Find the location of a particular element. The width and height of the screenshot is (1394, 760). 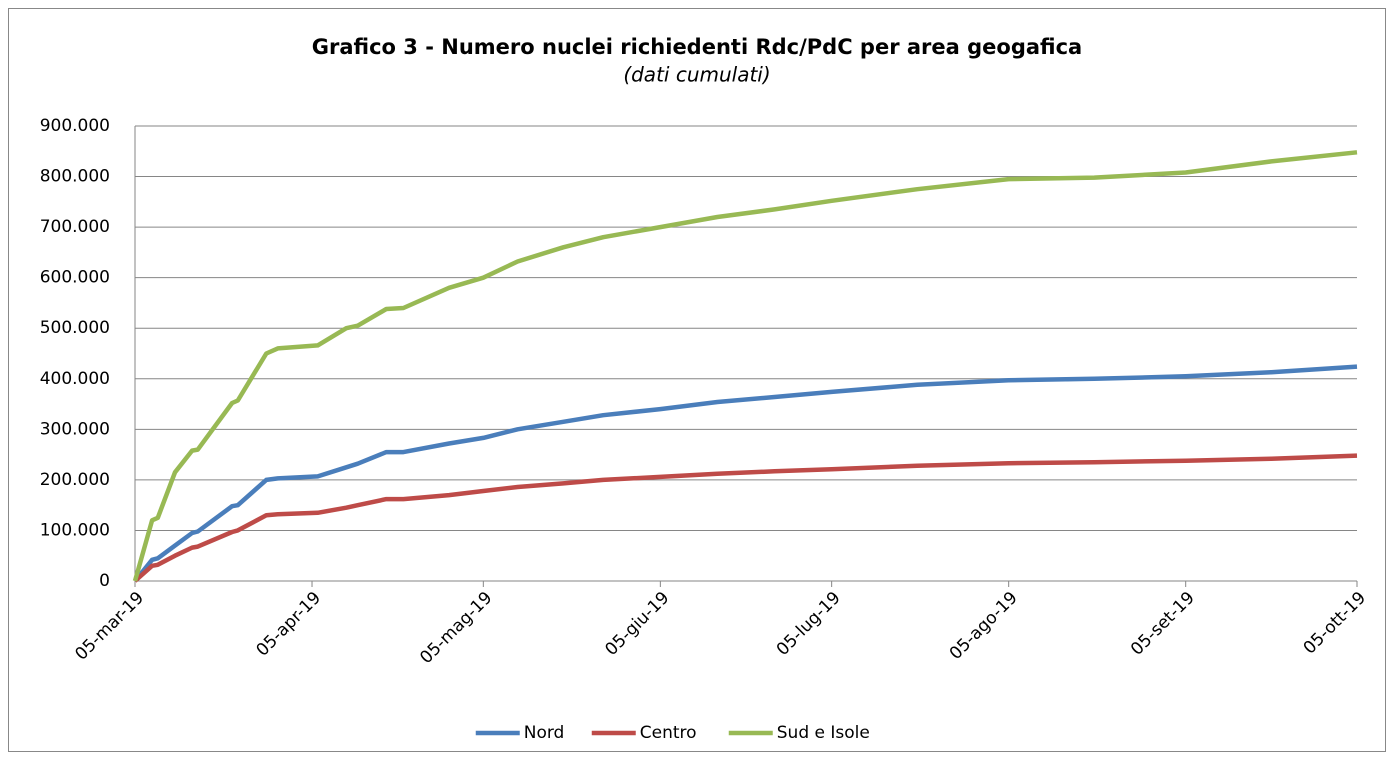

y-tick-label: 800.000 is located at coordinates (75, 177).